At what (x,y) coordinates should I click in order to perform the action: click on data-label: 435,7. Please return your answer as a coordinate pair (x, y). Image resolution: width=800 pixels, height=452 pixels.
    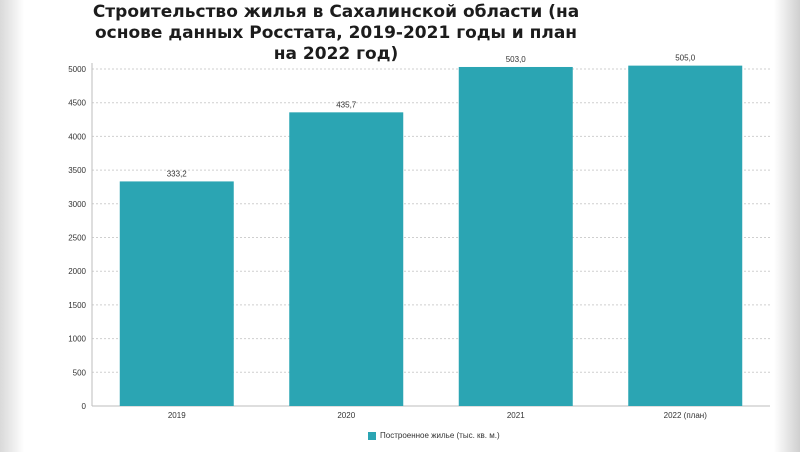
    Looking at the image, I should click on (346, 104).